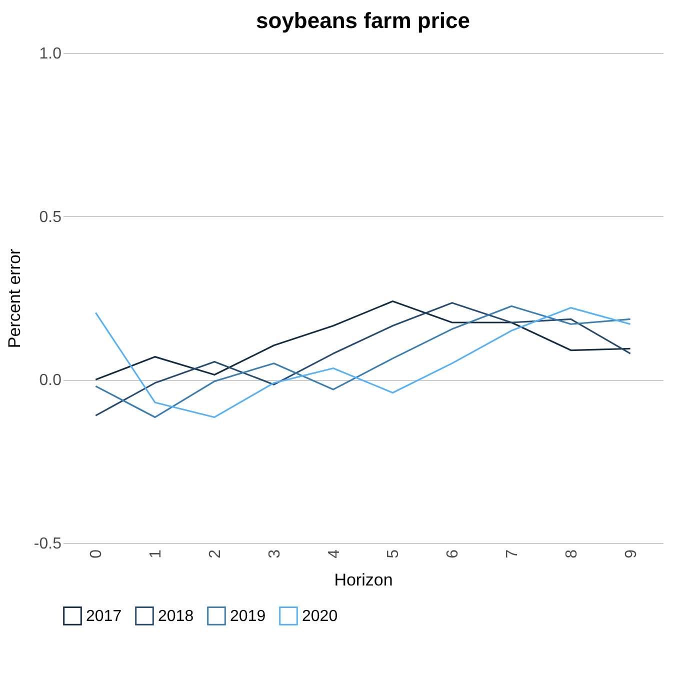 The image size is (691, 693). What do you see at coordinates (393, 553) in the screenshot?
I see `x-tick-label: 5` at bounding box center [393, 553].